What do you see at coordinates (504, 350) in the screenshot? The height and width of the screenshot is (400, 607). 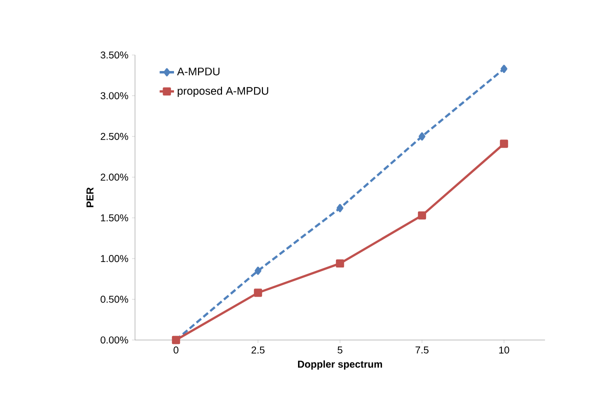 I see `x-tick-label: 10` at bounding box center [504, 350].